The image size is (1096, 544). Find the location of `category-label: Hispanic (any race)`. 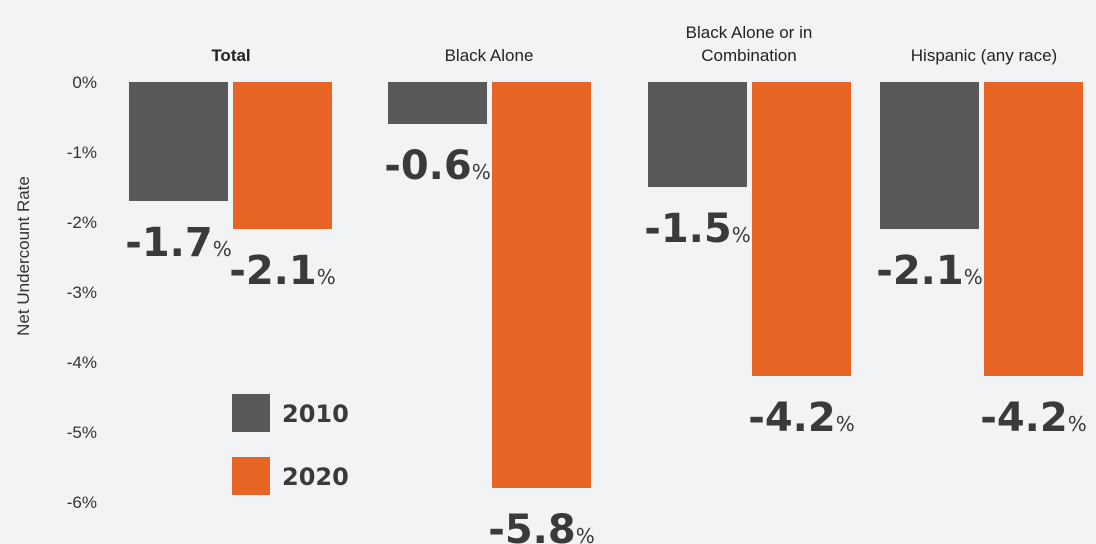

category-label: Hispanic (any race) is located at coordinates (984, 55).